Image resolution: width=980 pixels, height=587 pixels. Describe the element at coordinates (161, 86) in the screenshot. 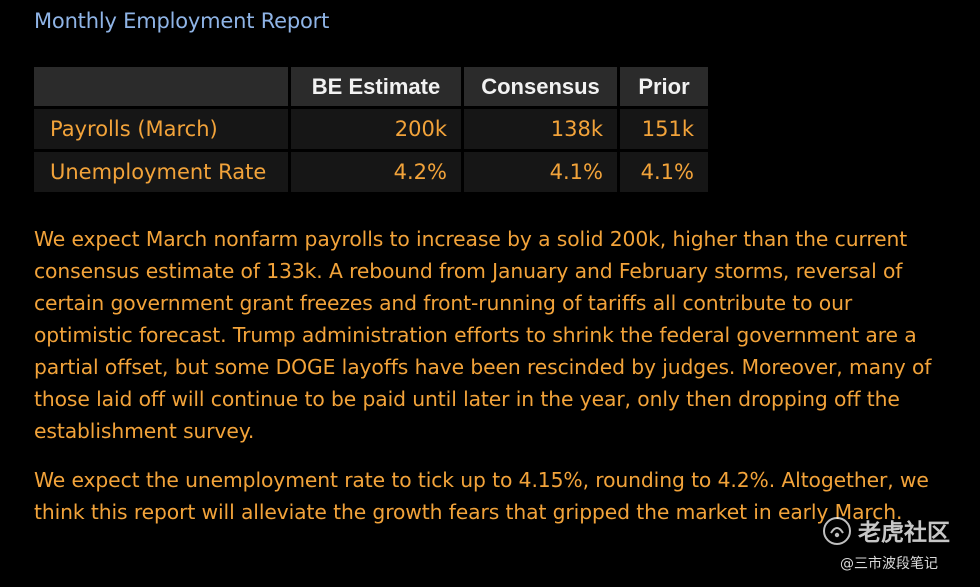

I see `header-corner` at that location.